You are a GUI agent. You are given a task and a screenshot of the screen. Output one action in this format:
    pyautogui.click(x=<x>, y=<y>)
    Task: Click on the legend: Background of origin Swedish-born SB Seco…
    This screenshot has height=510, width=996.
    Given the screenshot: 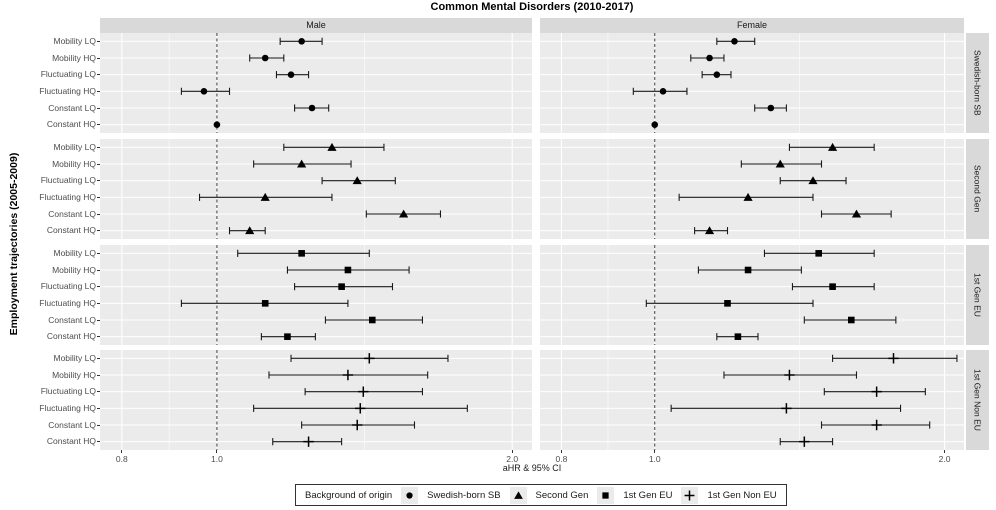 What is the action you would take?
    pyautogui.click(x=541, y=495)
    